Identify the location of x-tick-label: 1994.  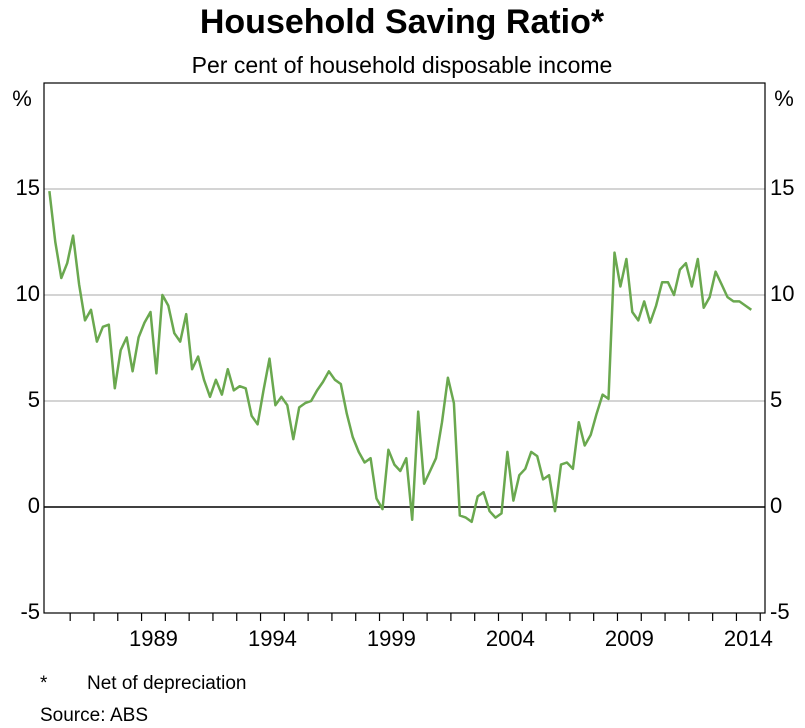
(272, 638).